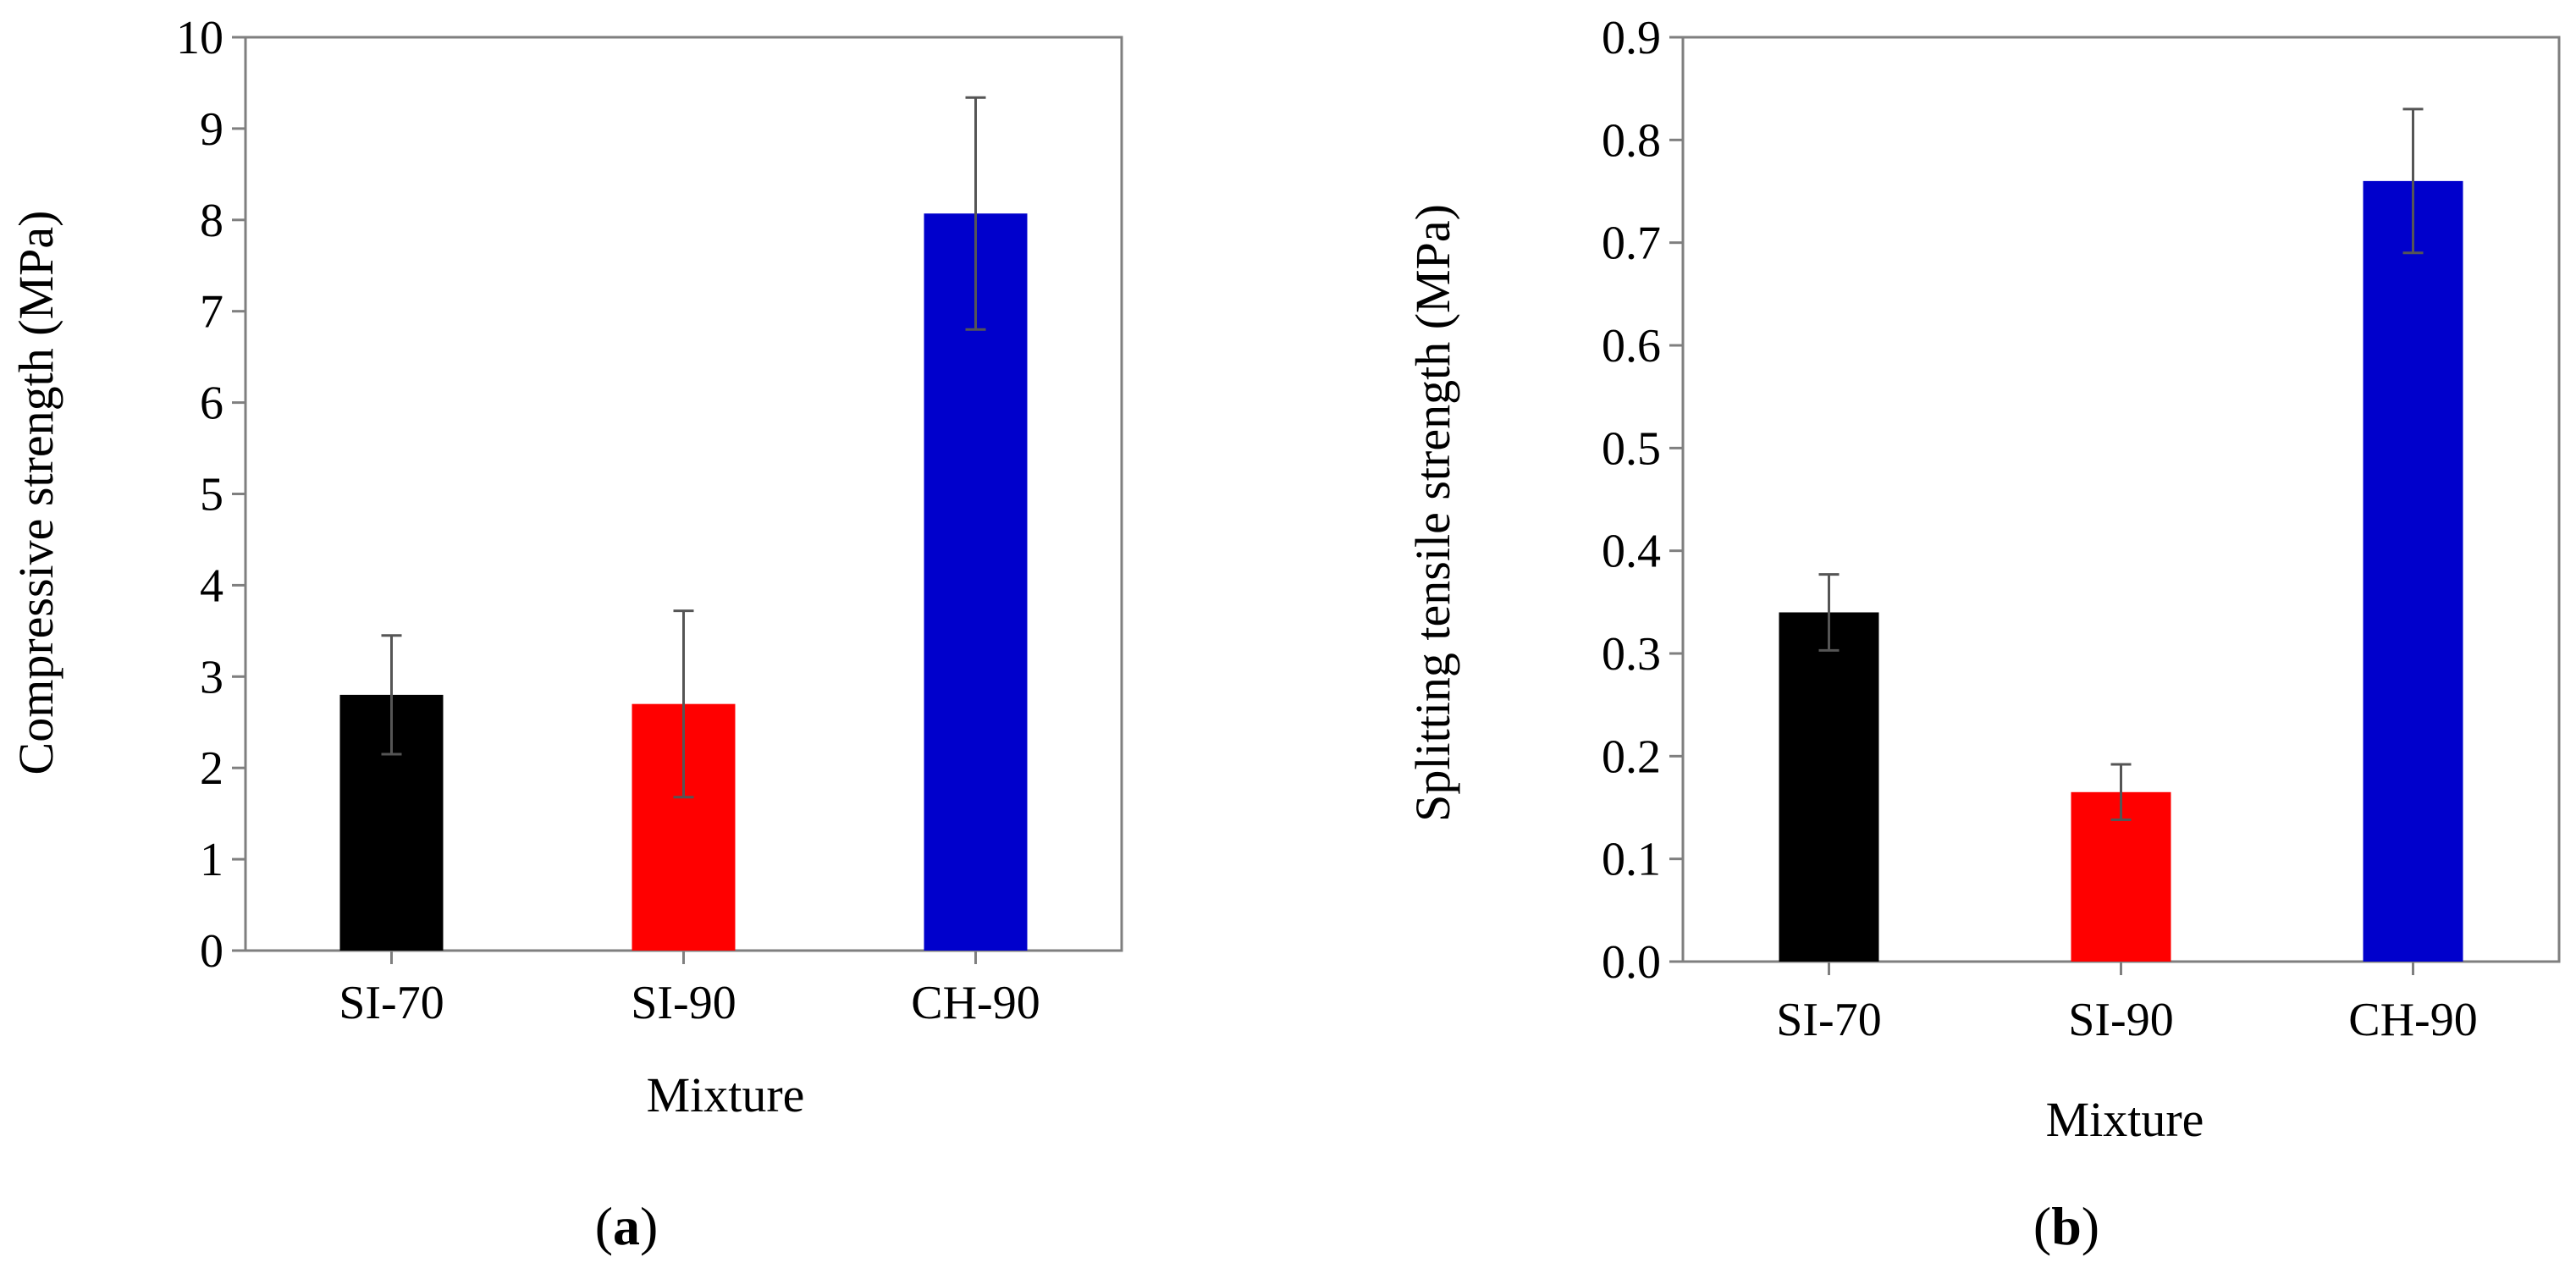  I want to click on y-tick-label: 0.6, so click(1631, 346).